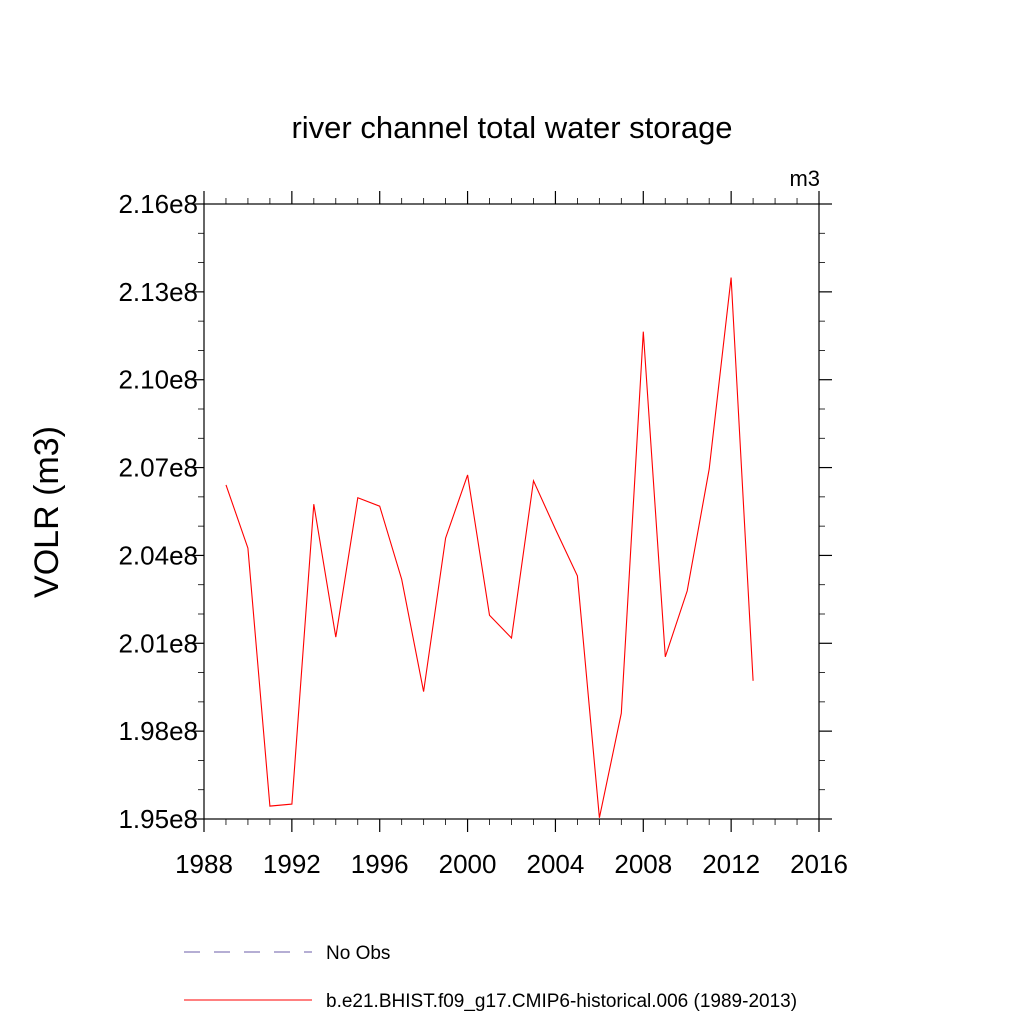  I want to click on x-tick-label: 2012, so click(731, 864).